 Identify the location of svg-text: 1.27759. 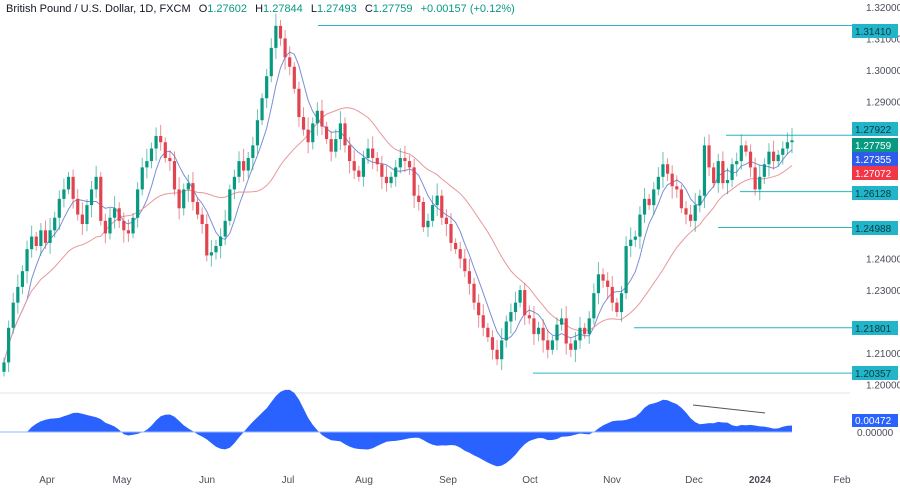
(873, 146).